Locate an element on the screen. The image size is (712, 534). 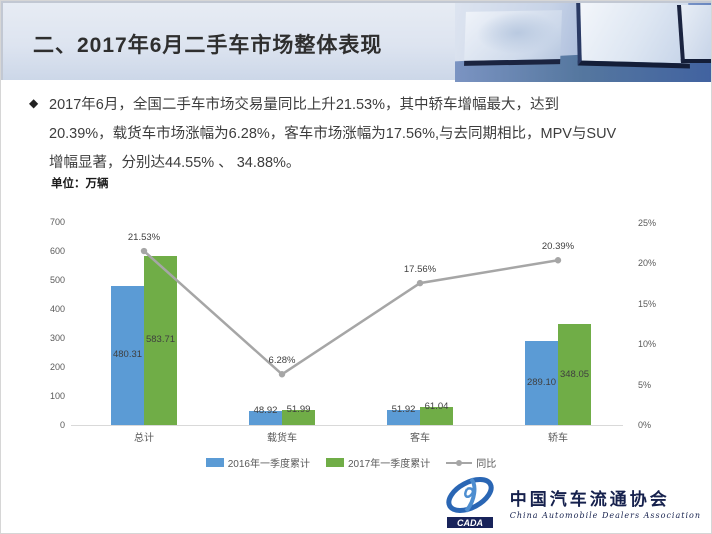
y-axis-right-tick: 0% is located at coordinates (645, 425).